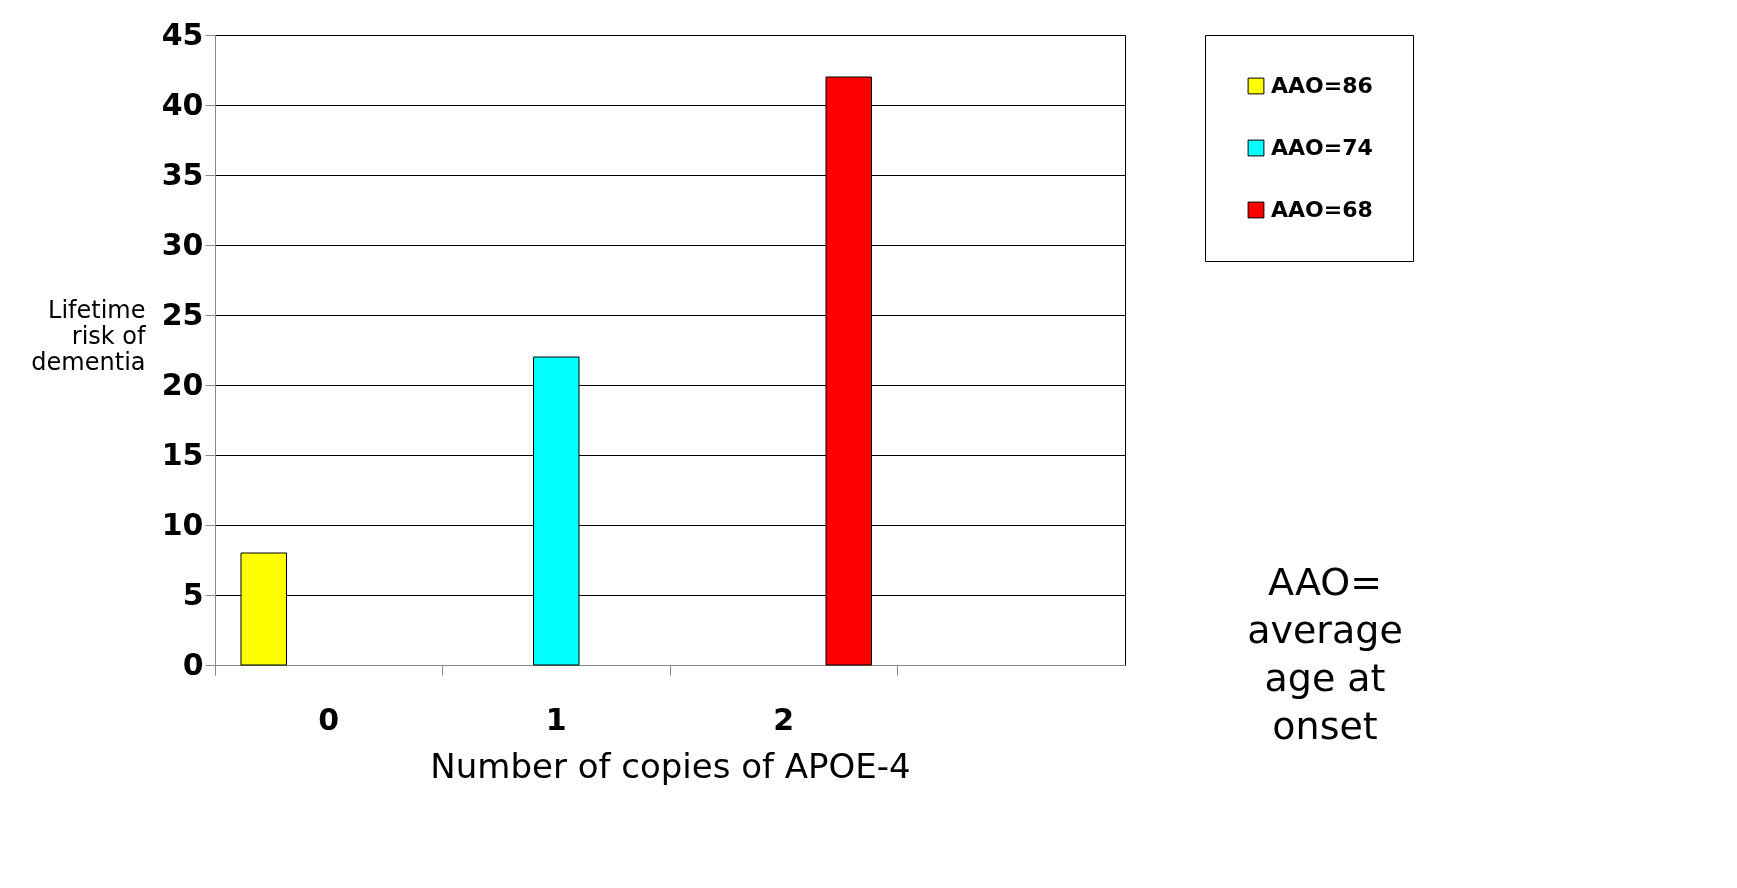 The width and height of the screenshot is (1737, 888). I want to click on y-tick-label: 45, so click(182, 34).